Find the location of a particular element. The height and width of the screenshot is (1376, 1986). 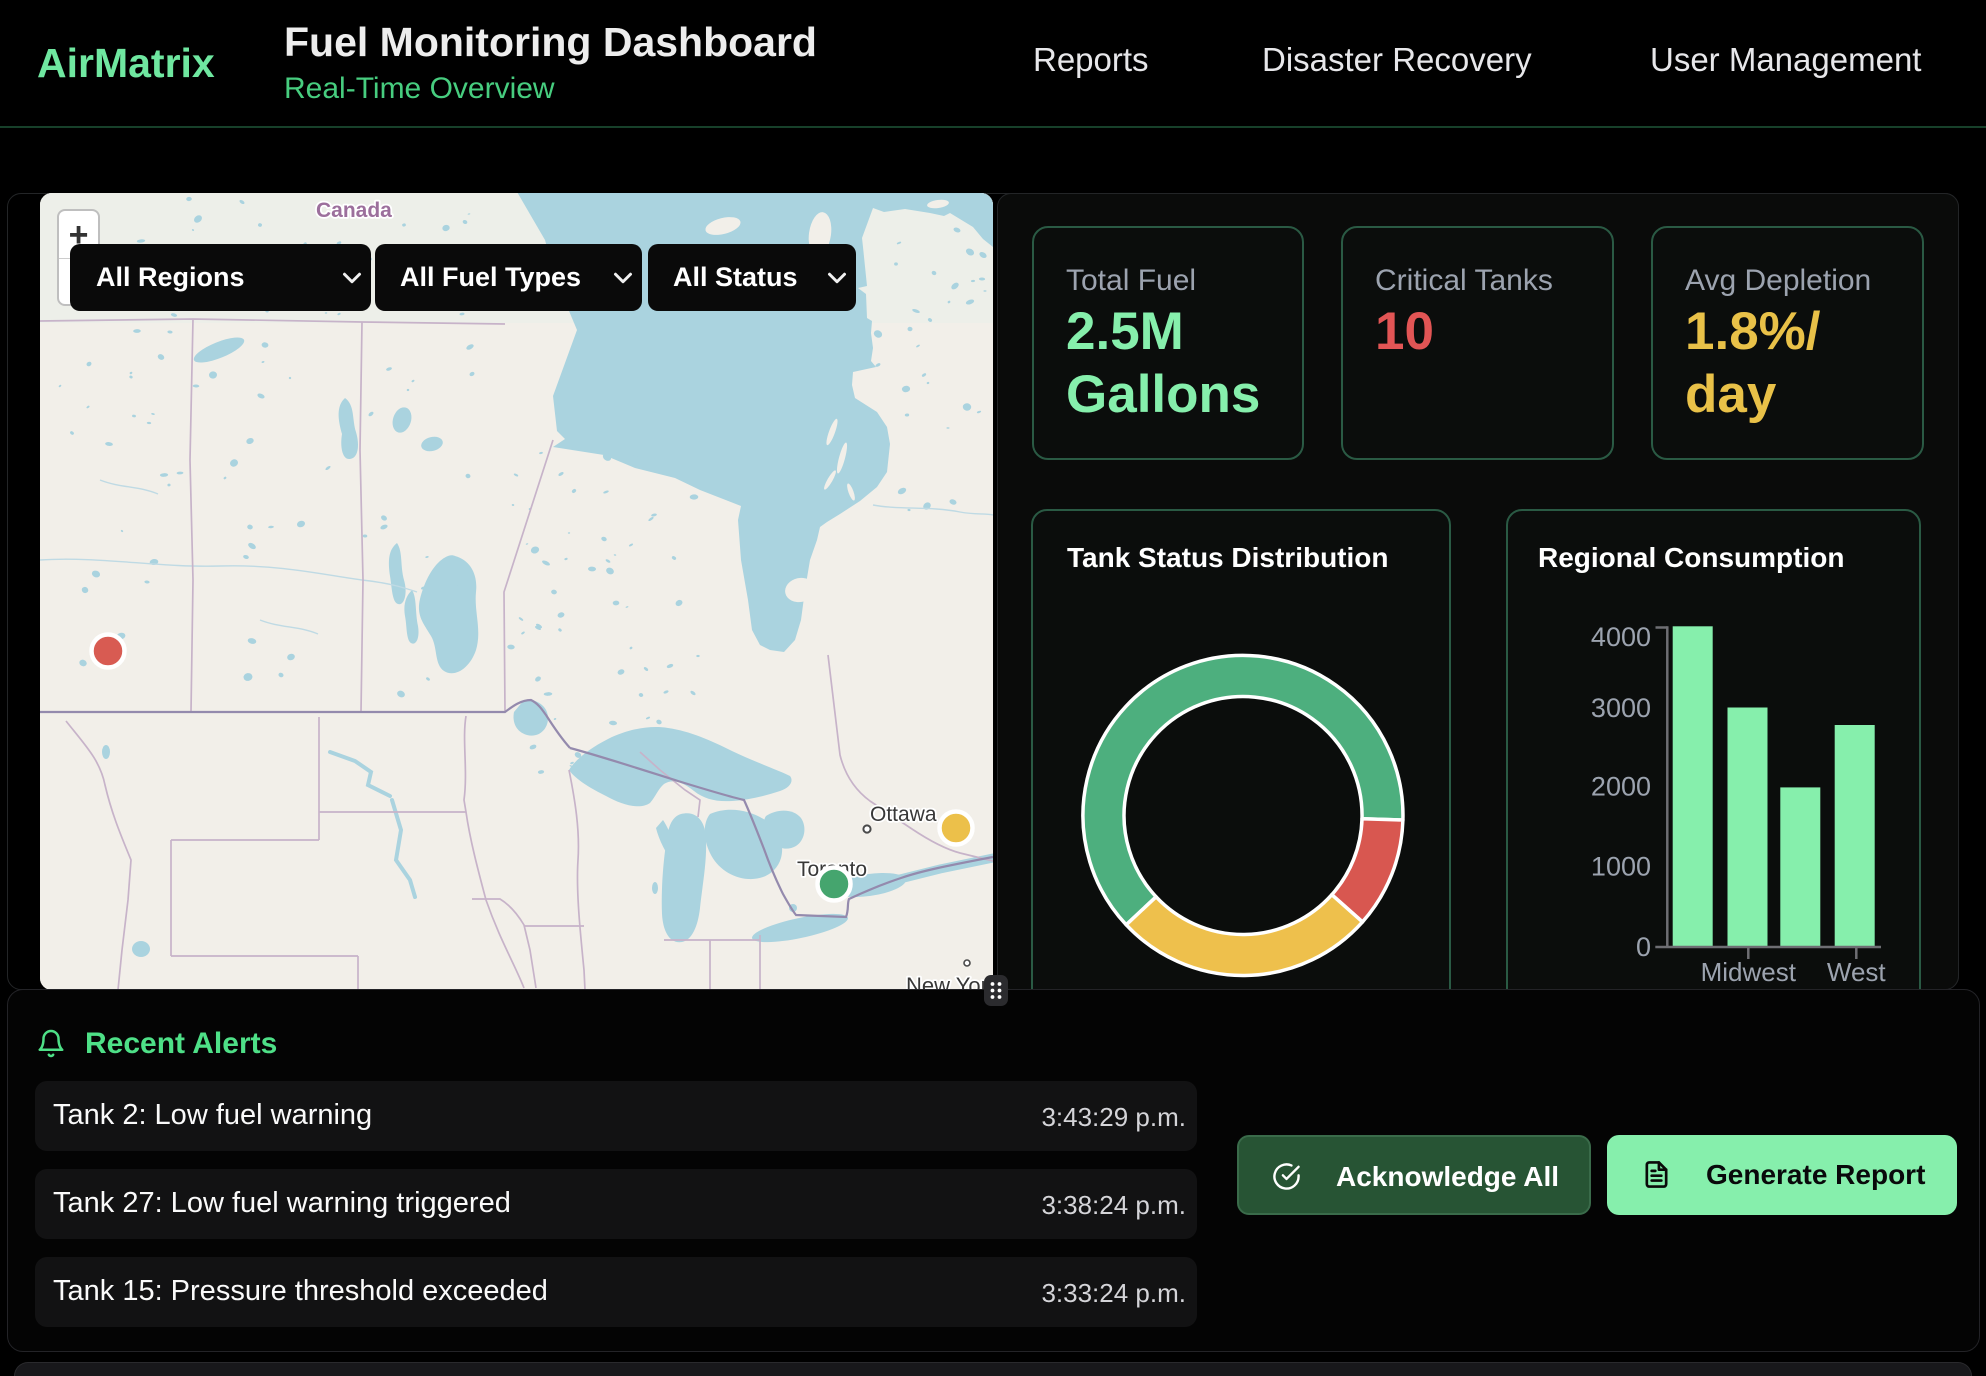

svg-text: Canada is located at coordinates (354, 210).